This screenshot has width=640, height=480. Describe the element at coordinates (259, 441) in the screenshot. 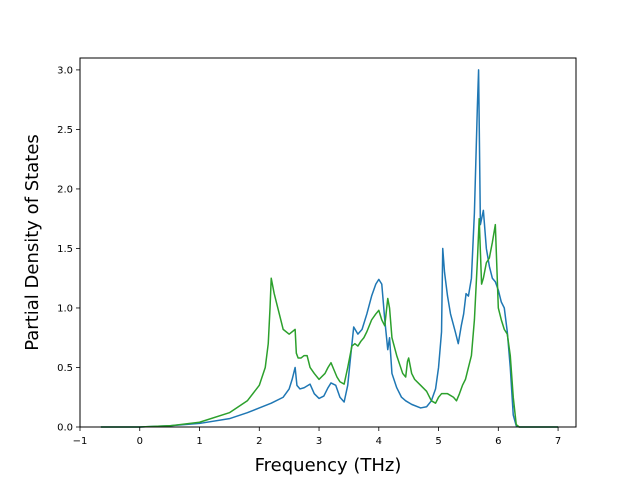

I see `x-tick-label: 2` at that location.